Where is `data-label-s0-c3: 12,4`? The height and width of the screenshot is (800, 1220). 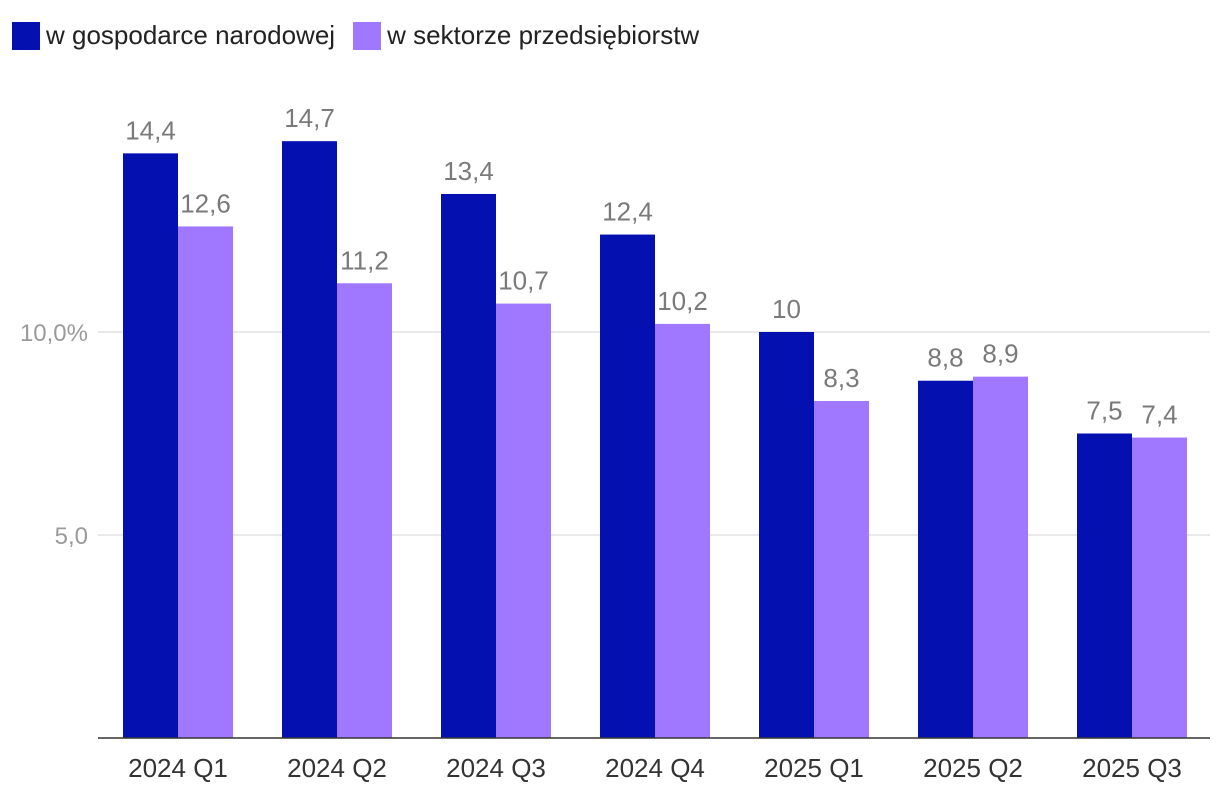
data-label-s0-c3: 12,4 is located at coordinates (627, 212).